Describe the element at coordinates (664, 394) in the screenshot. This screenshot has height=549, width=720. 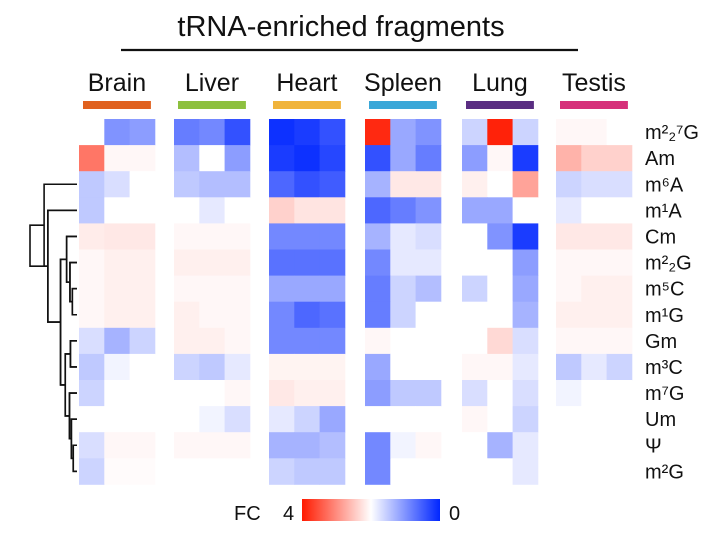
I see `row-label: m⁷G` at that location.